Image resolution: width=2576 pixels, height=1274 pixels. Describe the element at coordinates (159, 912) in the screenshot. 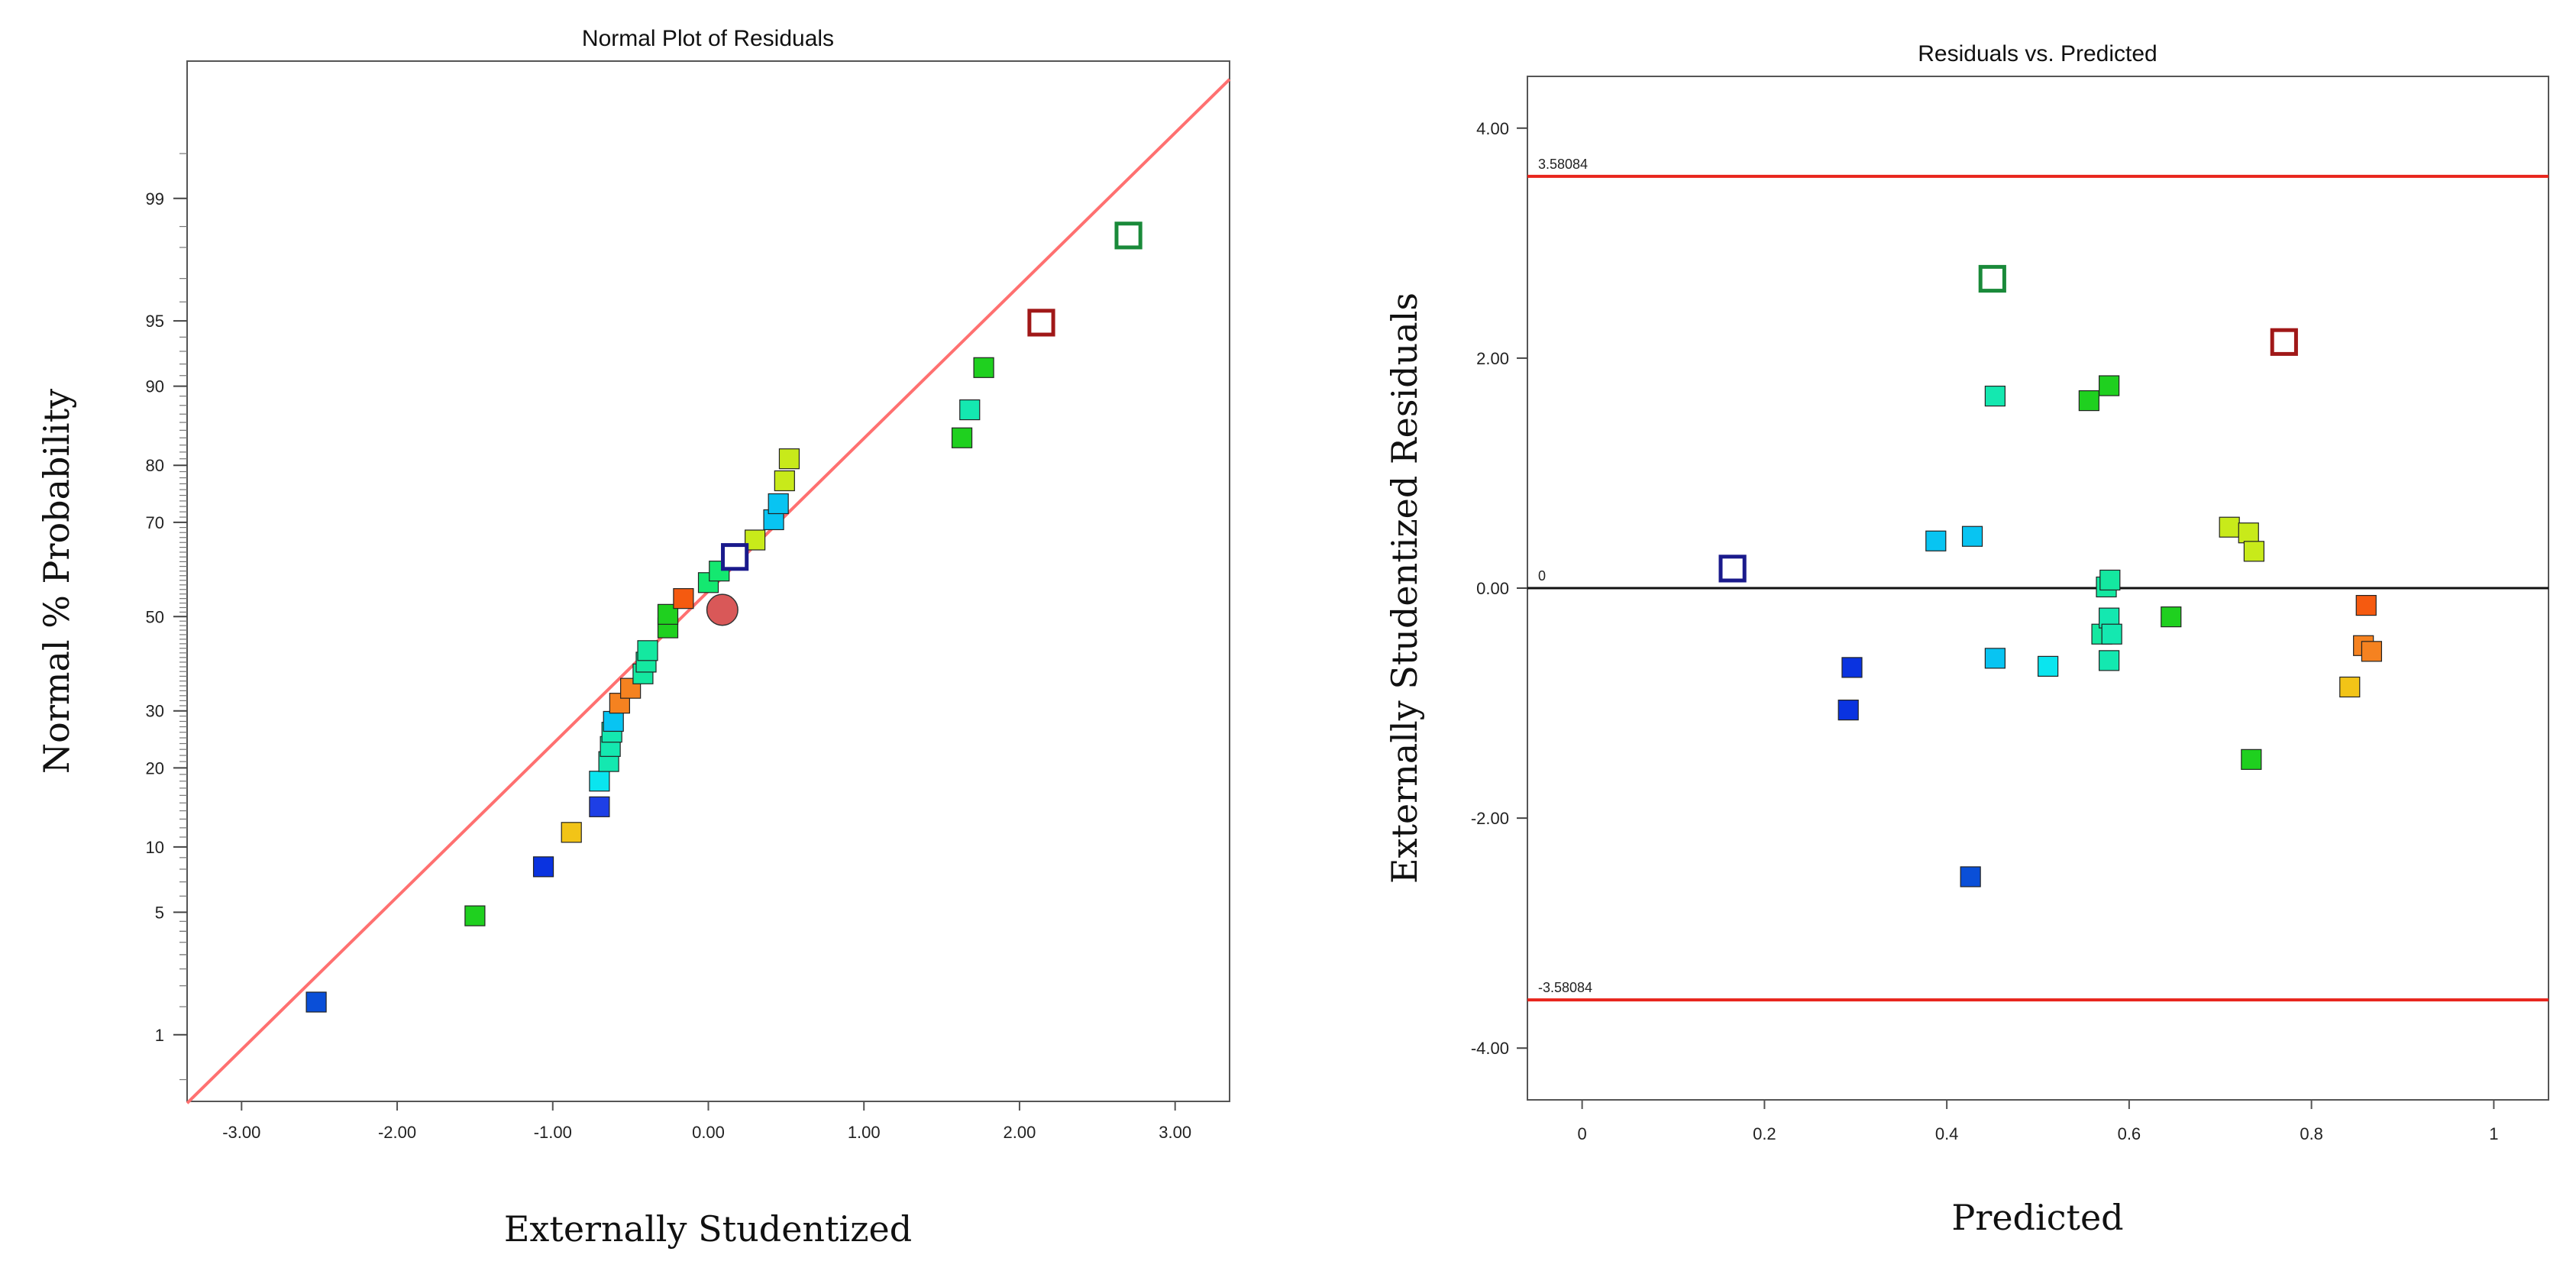

I see `y-tick-label: 5` at that location.